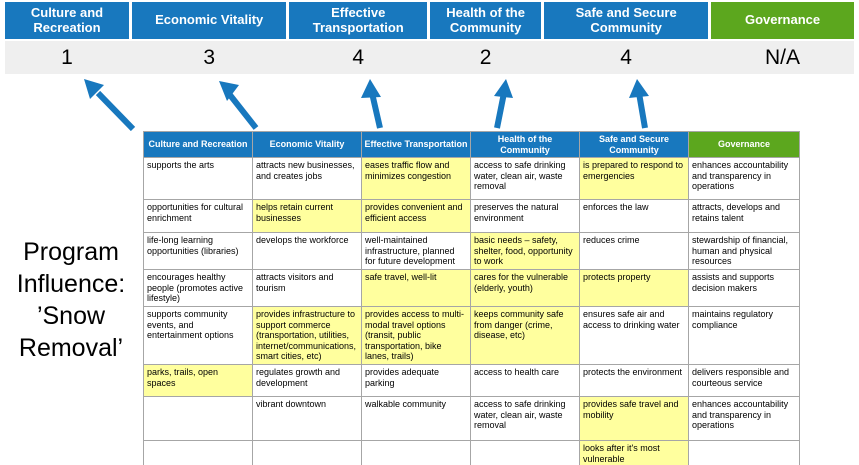 This screenshot has width=859, height=465. Describe the element at coordinates (634, 419) in the screenshot. I see `matrix-cell: provides safe travel and mobility` at that location.